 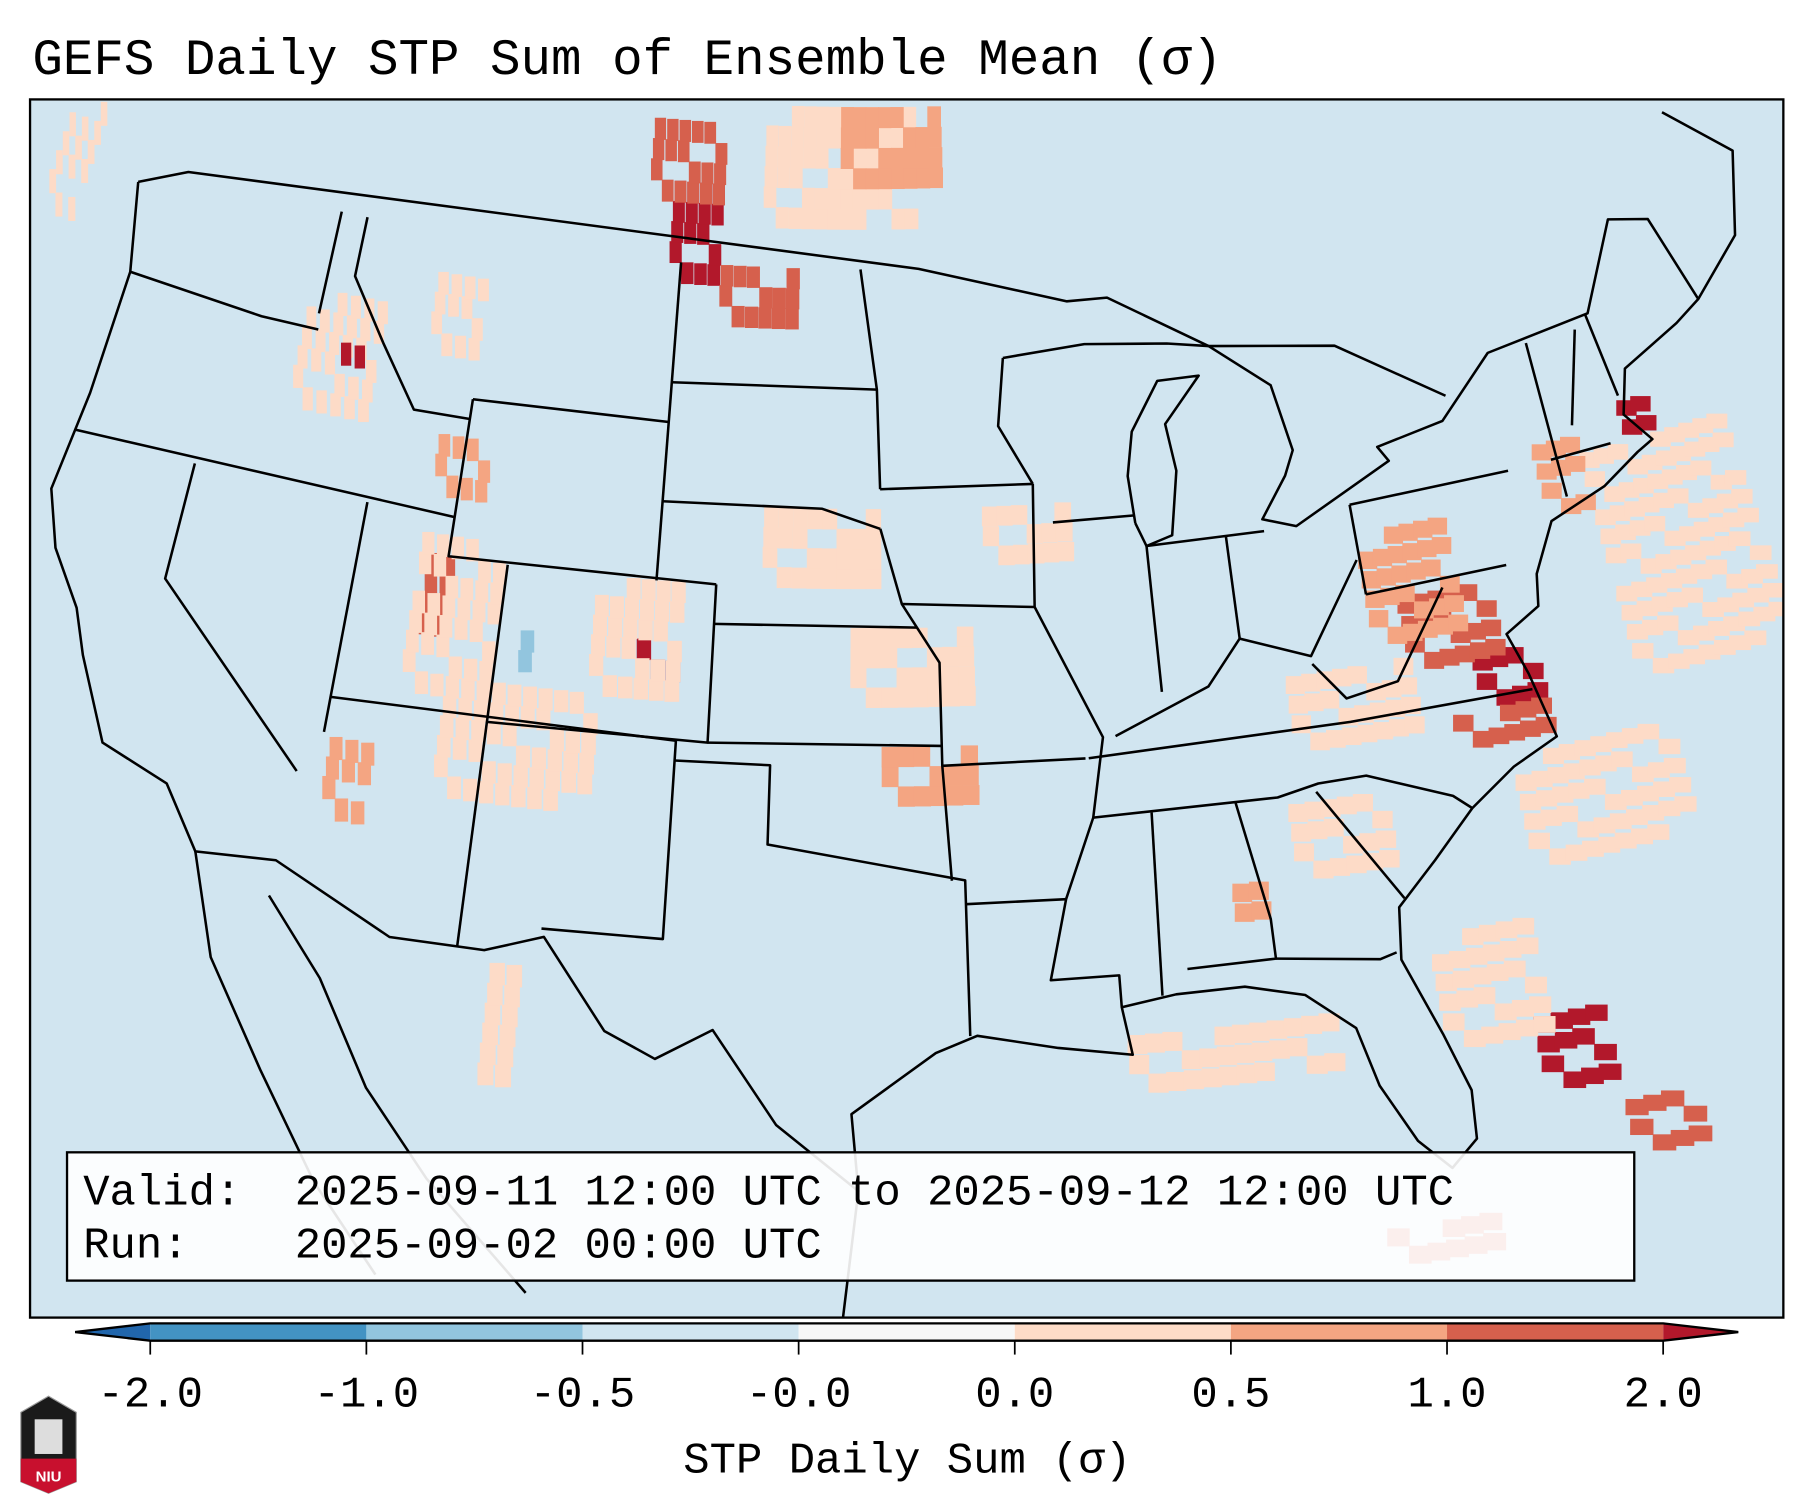 What do you see at coordinates (907, 1461) in the screenshot?
I see `colorbar-label: STP Daily Sum (σ)` at bounding box center [907, 1461].